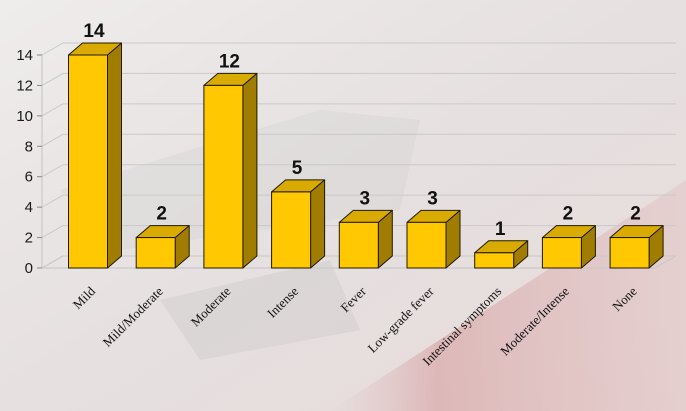 This screenshot has width=686, height=411. Describe the element at coordinates (297, 168) in the screenshot. I see `data-label: 5` at that location.